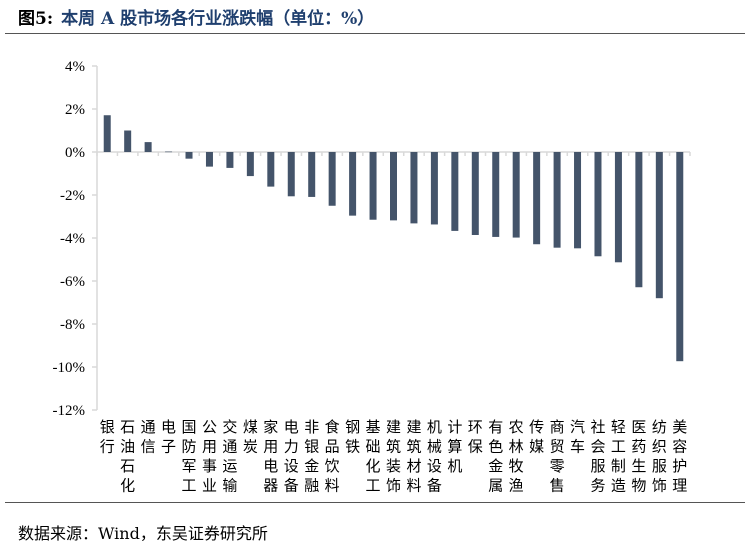 This screenshot has width=749, height=551. Describe the element at coordinates (270, 456) in the screenshot. I see `x-category-label: 家用电器` at that location.